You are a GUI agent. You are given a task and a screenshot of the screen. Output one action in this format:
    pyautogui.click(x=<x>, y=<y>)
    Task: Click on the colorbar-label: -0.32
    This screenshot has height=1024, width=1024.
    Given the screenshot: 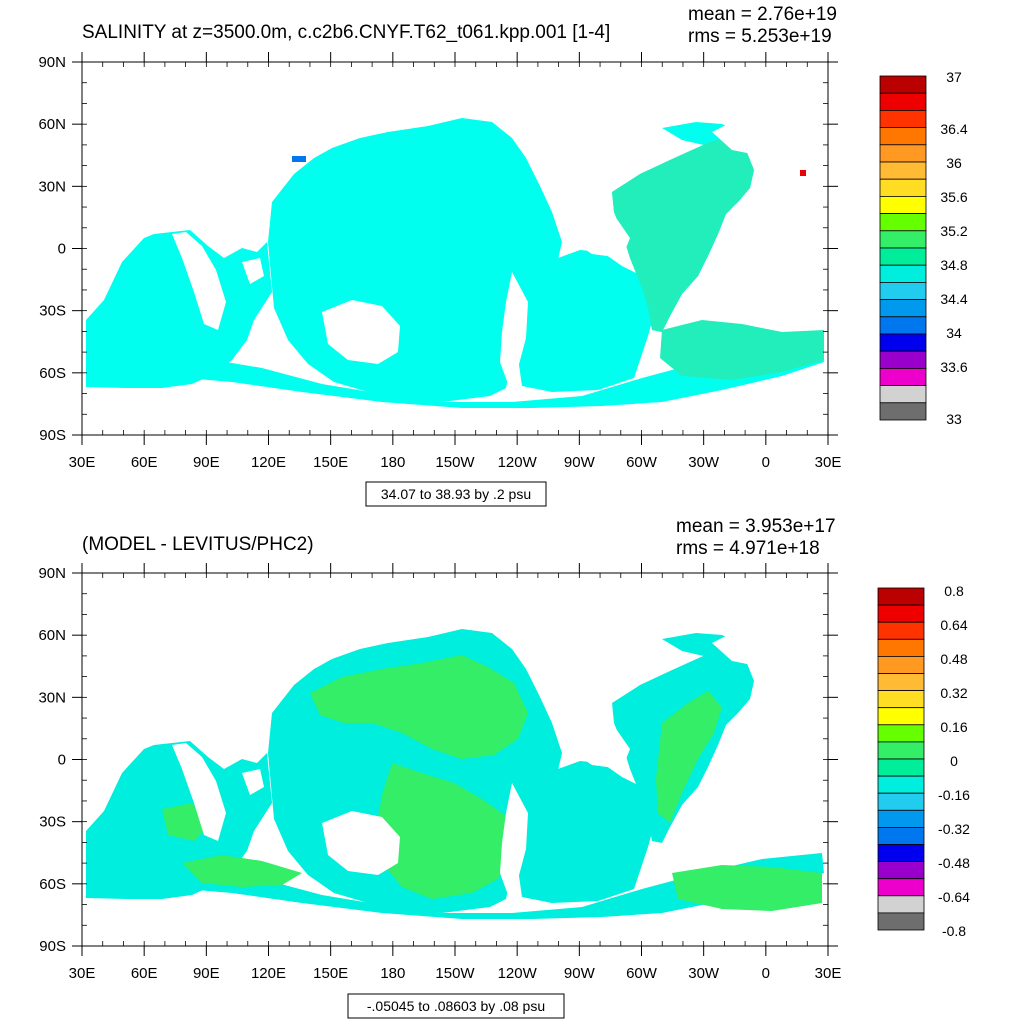 What is the action you would take?
    pyautogui.click(x=954, y=829)
    